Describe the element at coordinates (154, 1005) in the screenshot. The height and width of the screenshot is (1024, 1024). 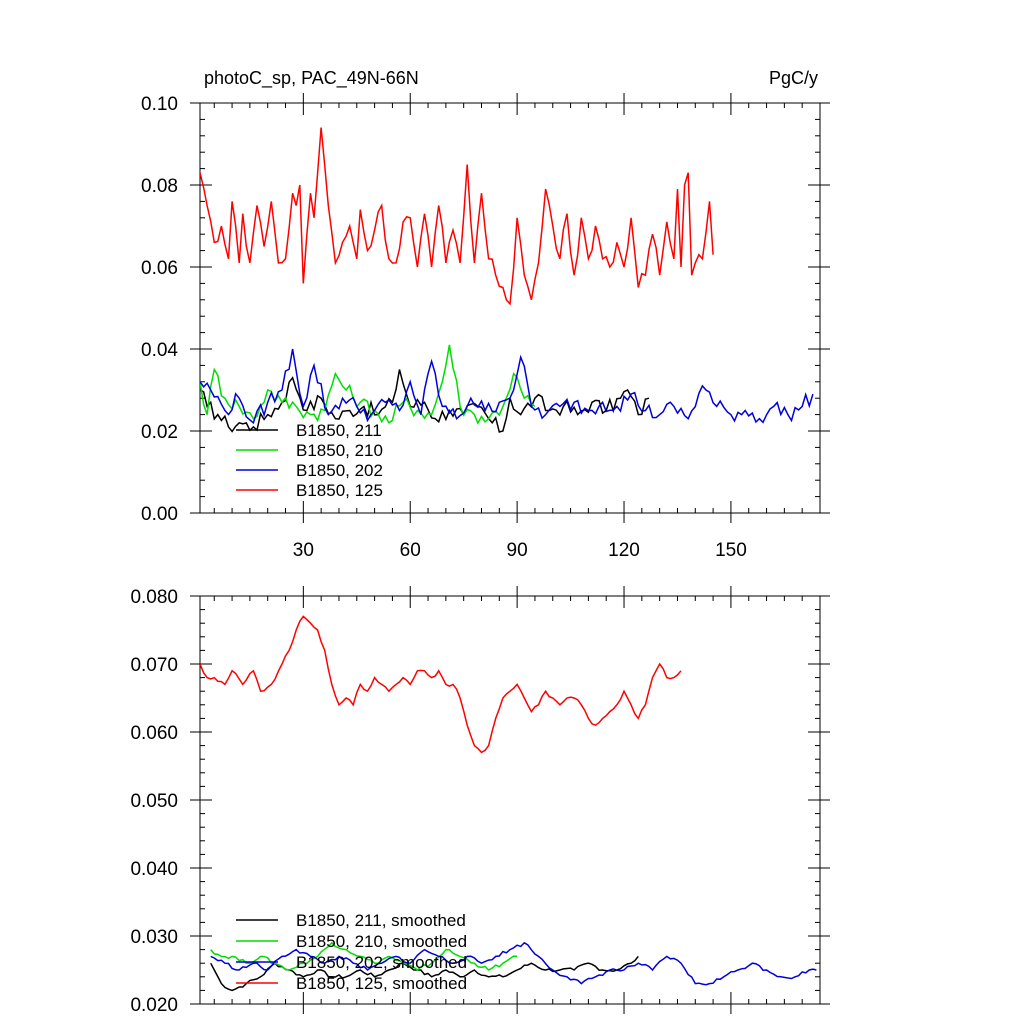
I see `y-tick-label: 0.020` at that location.